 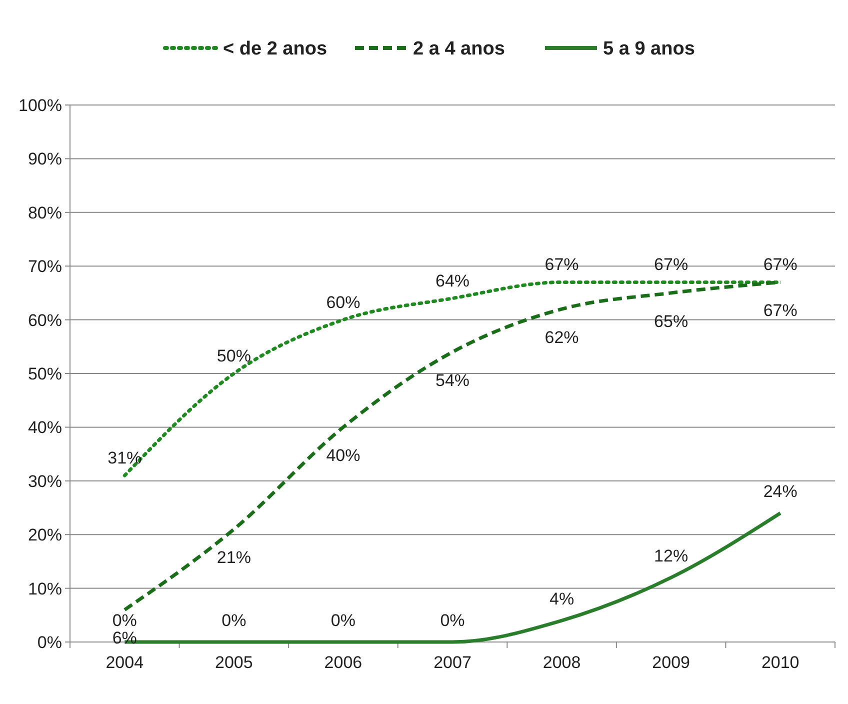 What do you see at coordinates (671, 321) in the screenshot?
I see `data-label: 65%` at bounding box center [671, 321].